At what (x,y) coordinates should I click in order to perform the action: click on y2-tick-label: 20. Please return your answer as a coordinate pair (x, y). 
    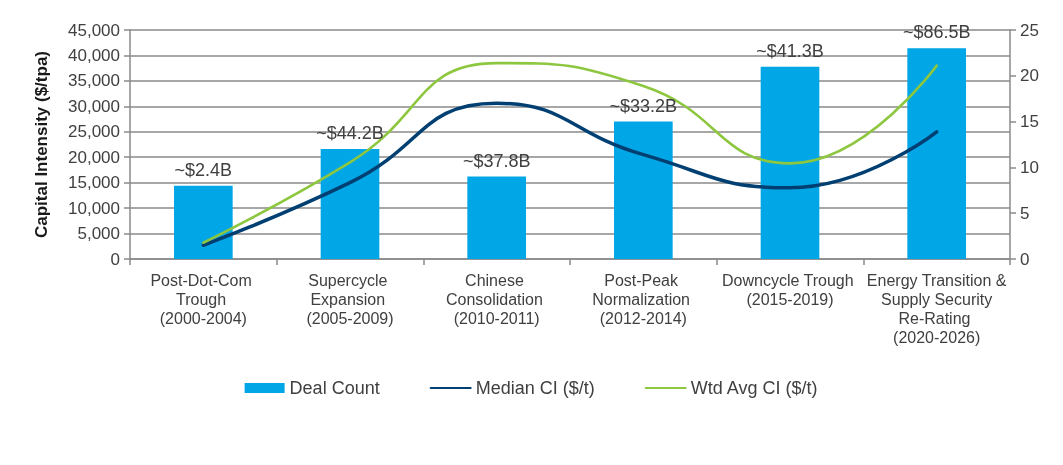
    Looking at the image, I should click on (1029, 76).